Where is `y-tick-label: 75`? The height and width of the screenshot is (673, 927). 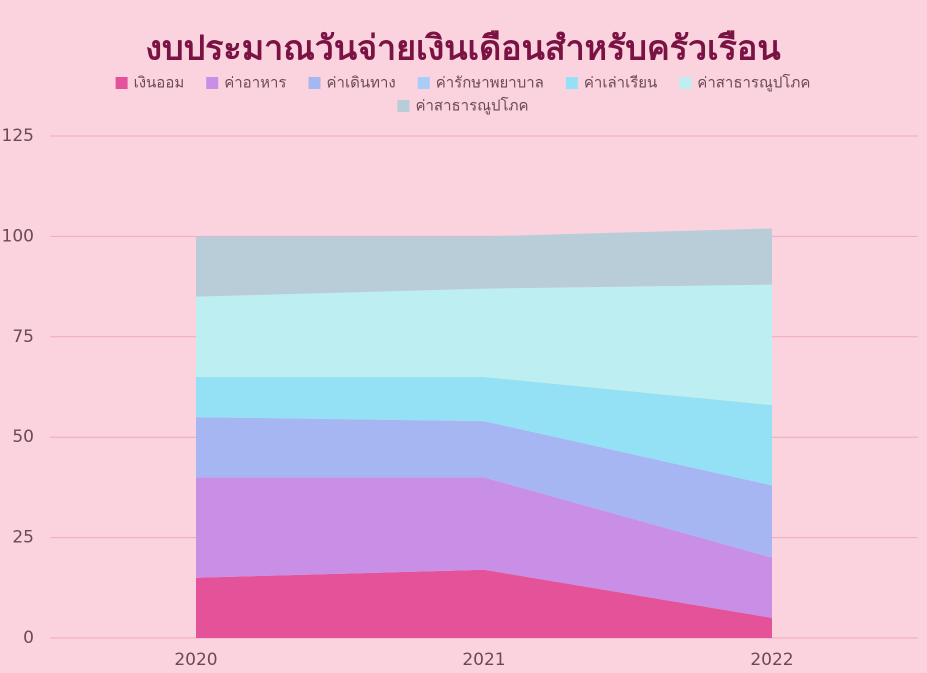
y-tick-label: 75 is located at coordinates (23, 337).